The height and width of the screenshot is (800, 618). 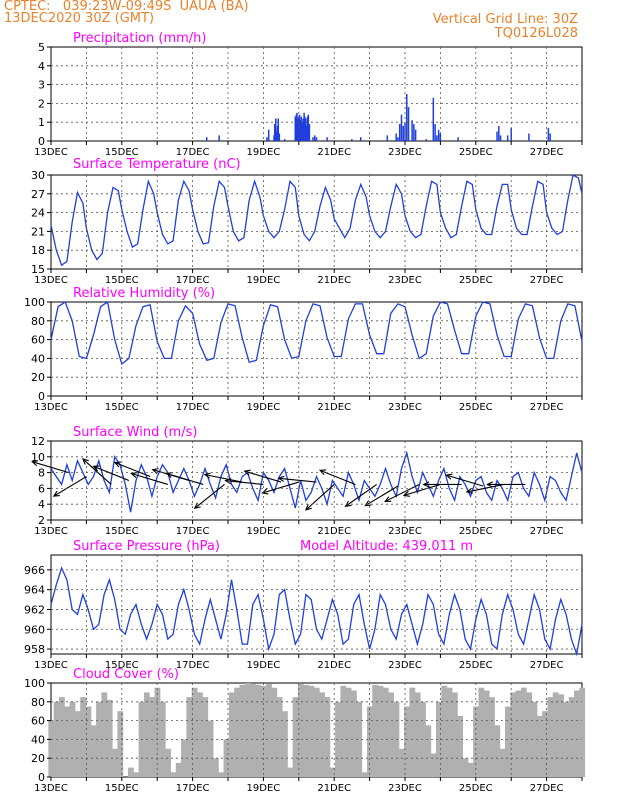 I want to click on chart-subtitle: Model Altitude: 439.011 m, so click(x=386, y=546).